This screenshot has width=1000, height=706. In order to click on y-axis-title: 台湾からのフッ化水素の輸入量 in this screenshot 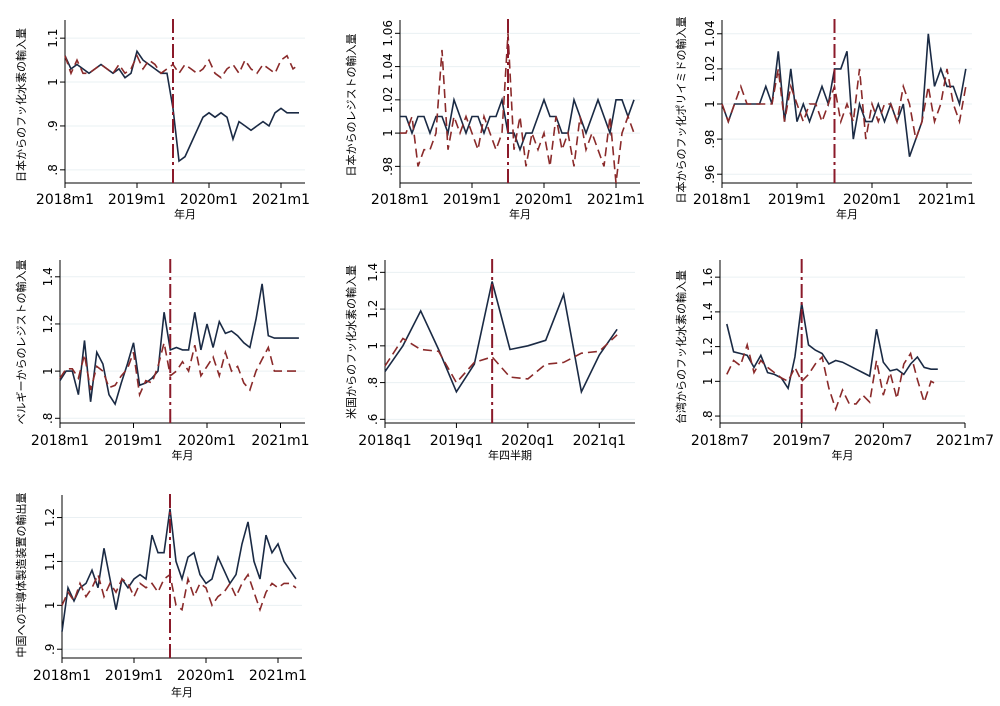, I will do `click(681, 347)`.